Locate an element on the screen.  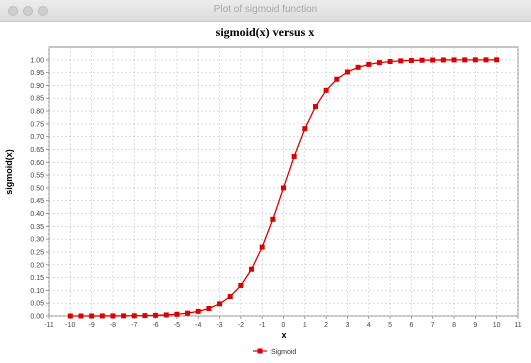
y-tick-label: 0.55 is located at coordinates (37, 176).